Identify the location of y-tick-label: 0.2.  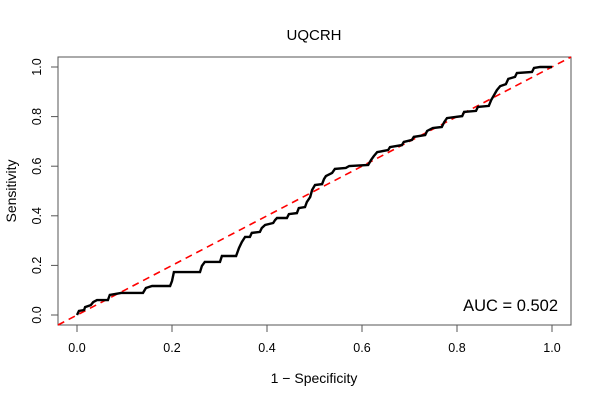
(37, 265).